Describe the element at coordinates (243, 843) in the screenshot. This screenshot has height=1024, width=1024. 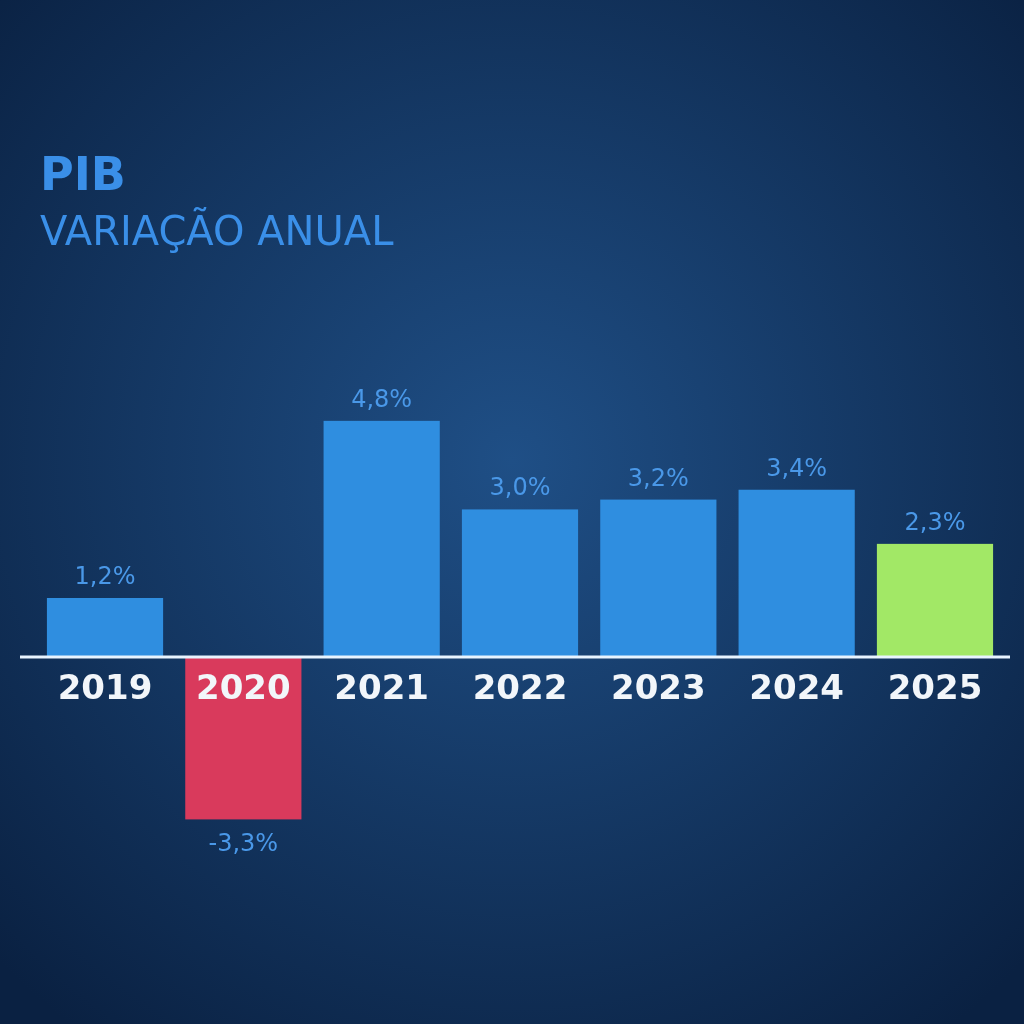
I see `data-label: -3,3%` at that location.